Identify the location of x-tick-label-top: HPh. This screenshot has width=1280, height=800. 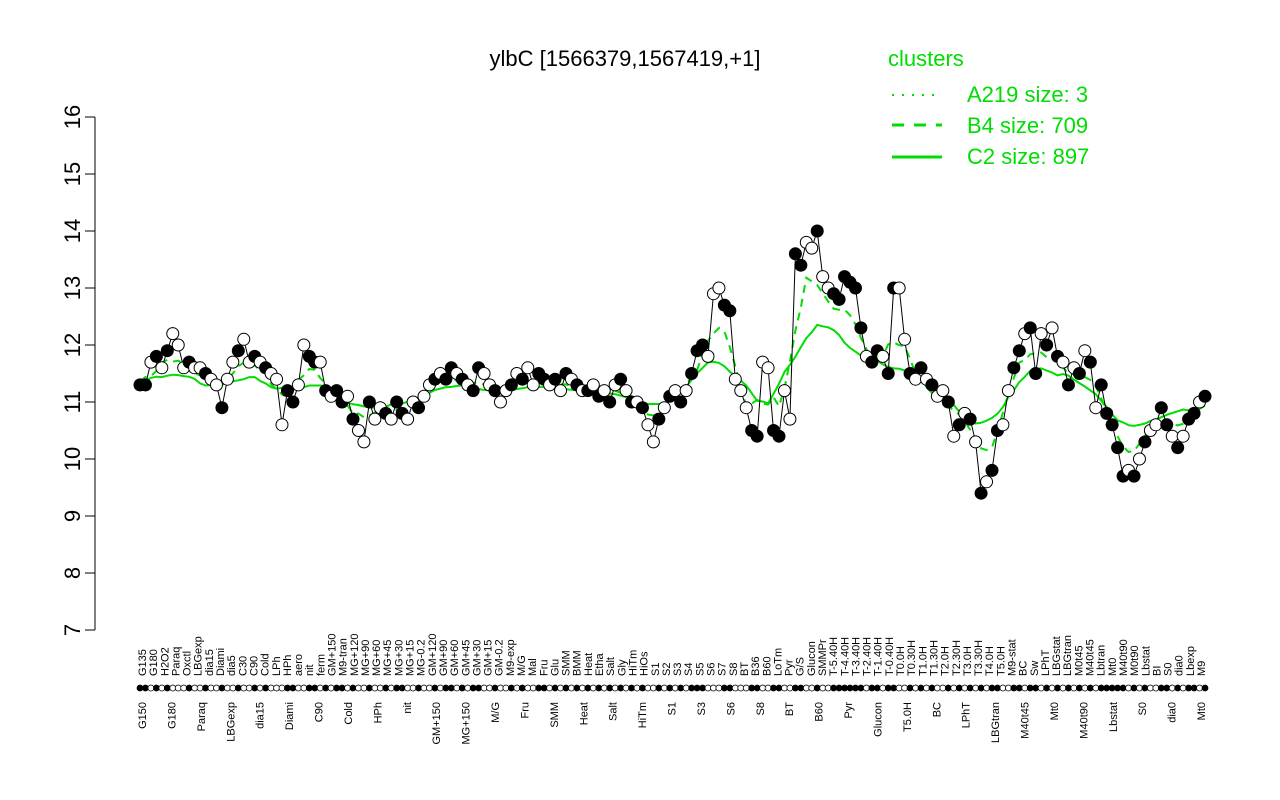
(288, 665).